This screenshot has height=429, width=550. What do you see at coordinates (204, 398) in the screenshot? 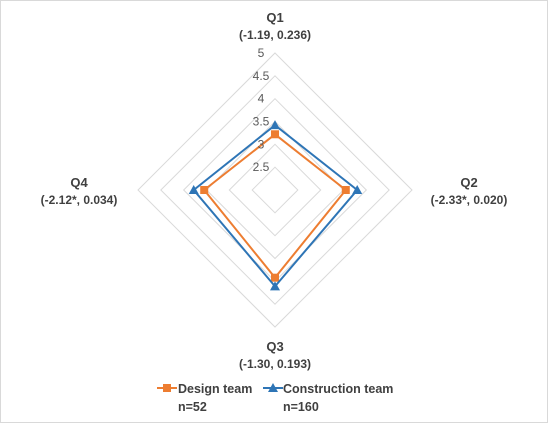
I see `legend-item-design-team: Design team n=52` at bounding box center [204, 398].